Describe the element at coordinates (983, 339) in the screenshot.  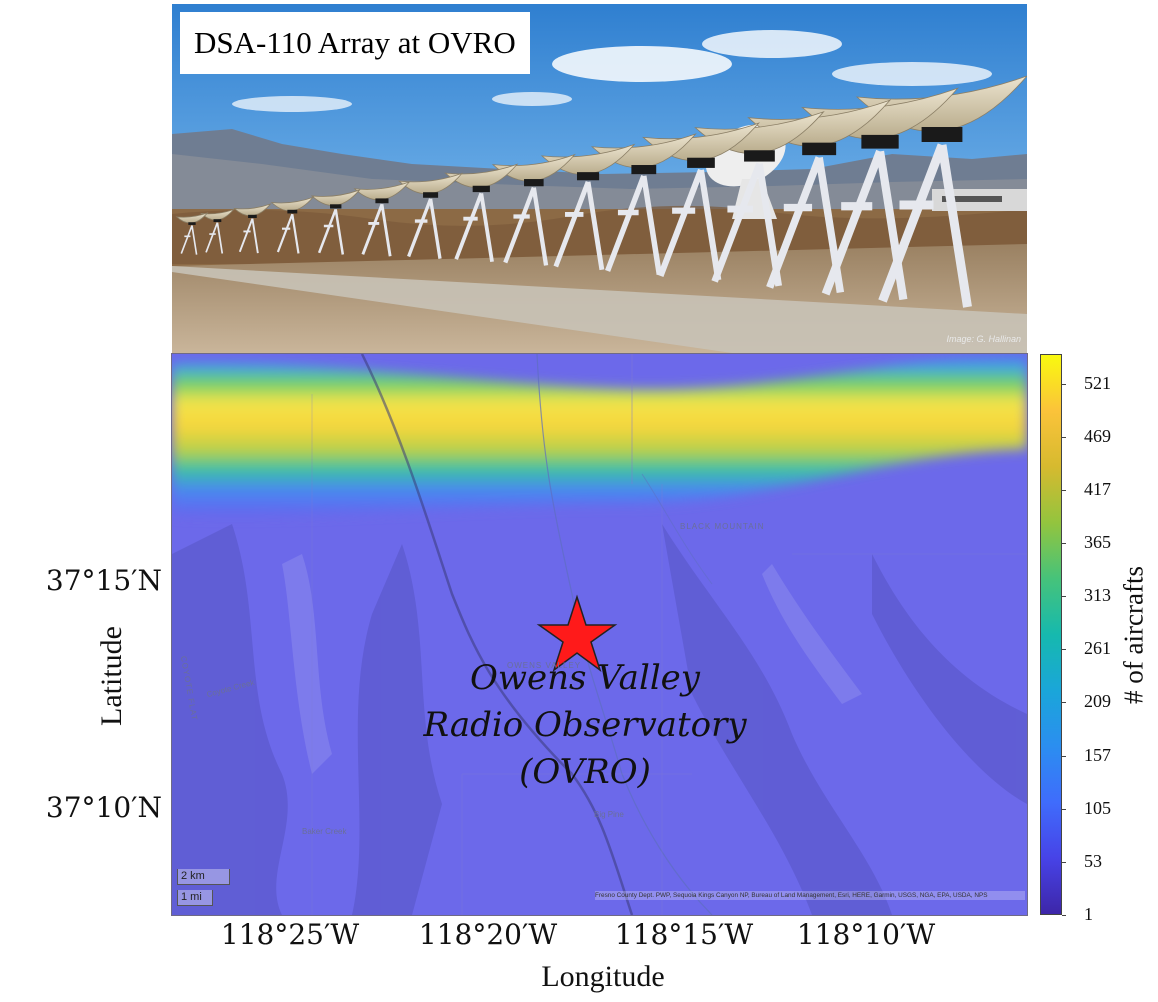
I see `photo-credit: Image: G. Hallinan` at that location.